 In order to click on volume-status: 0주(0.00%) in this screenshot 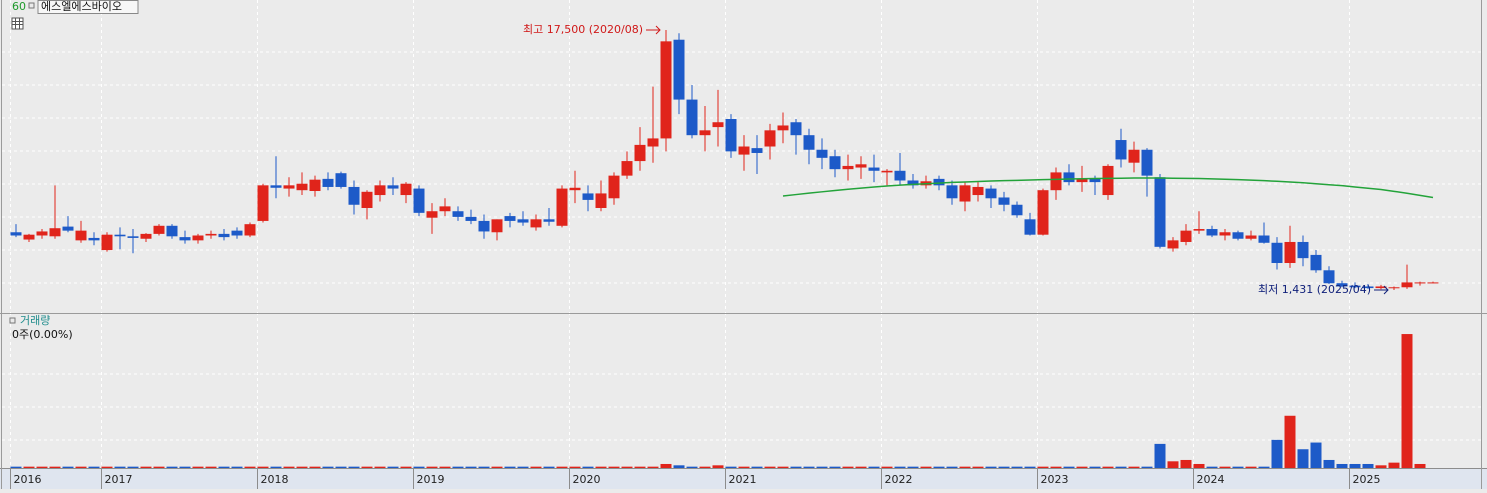, I will do `click(42, 334)`.